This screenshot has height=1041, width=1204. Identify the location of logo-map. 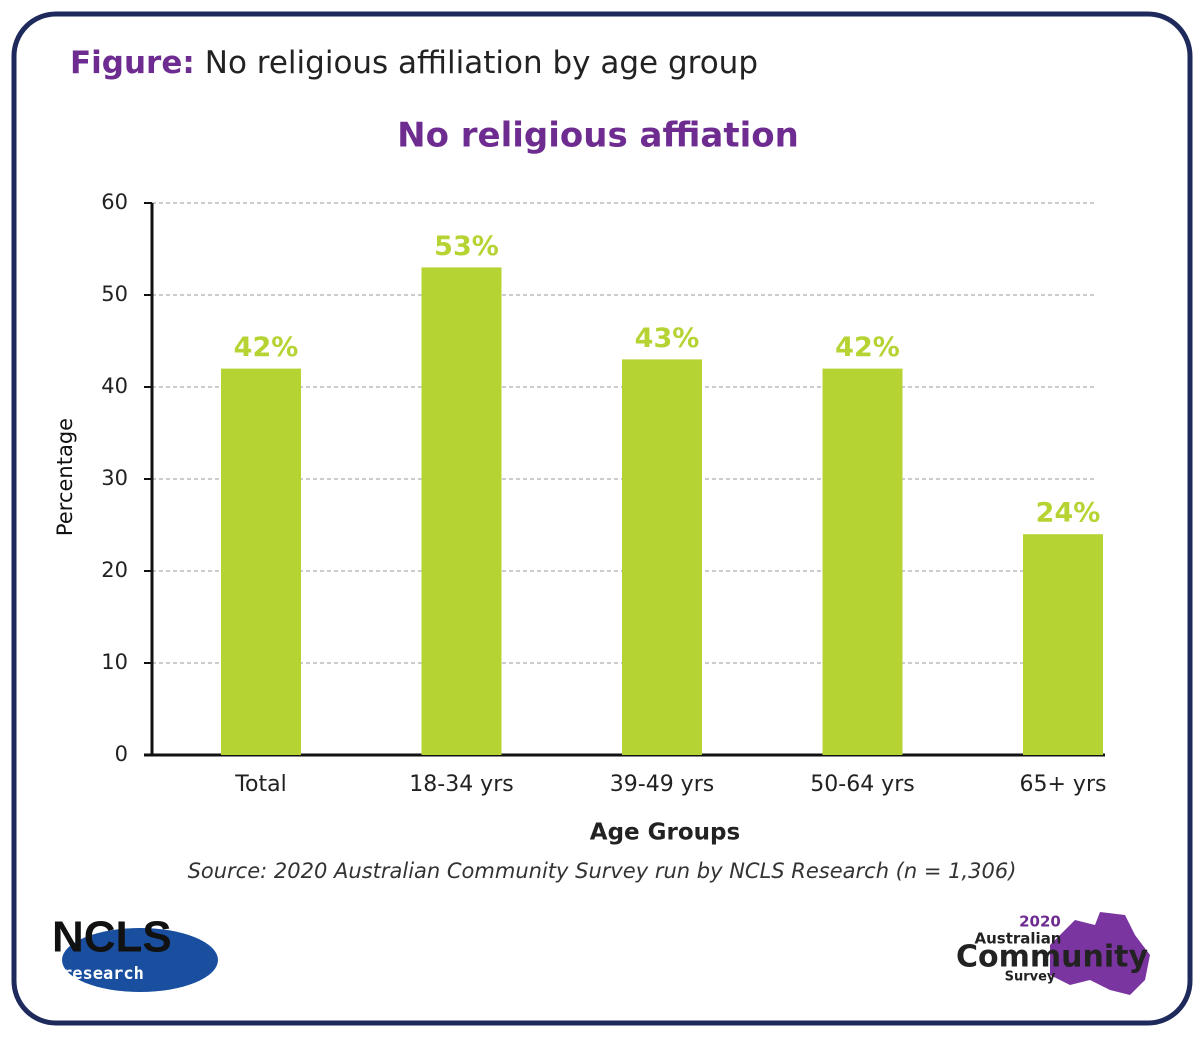
(1100, 953).